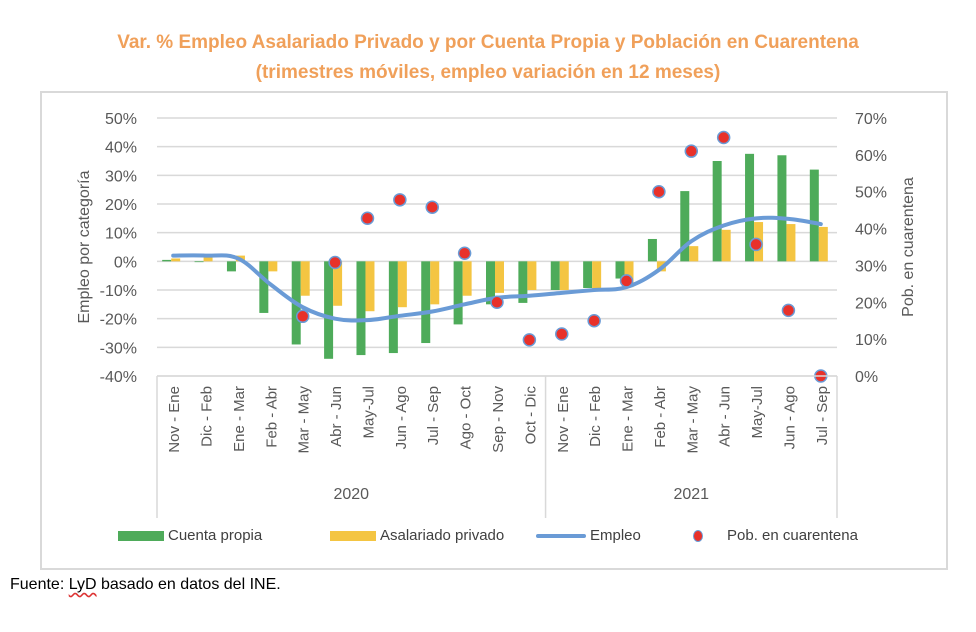  What do you see at coordinates (871, 340) in the screenshot?
I see `y2-tick-label: 10%` at bounding box center [871, 340].